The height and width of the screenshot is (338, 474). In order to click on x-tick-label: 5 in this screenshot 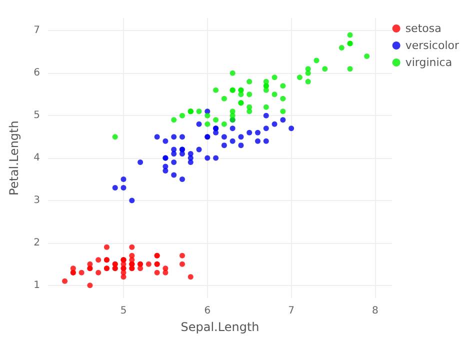, I will do `click(123, 311)`.